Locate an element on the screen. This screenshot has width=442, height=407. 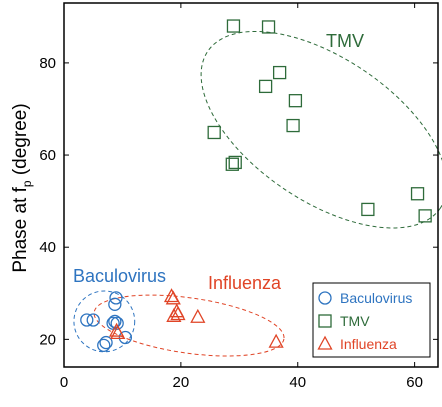
x-tick-label: 60 is located at coordinates (414, 382).